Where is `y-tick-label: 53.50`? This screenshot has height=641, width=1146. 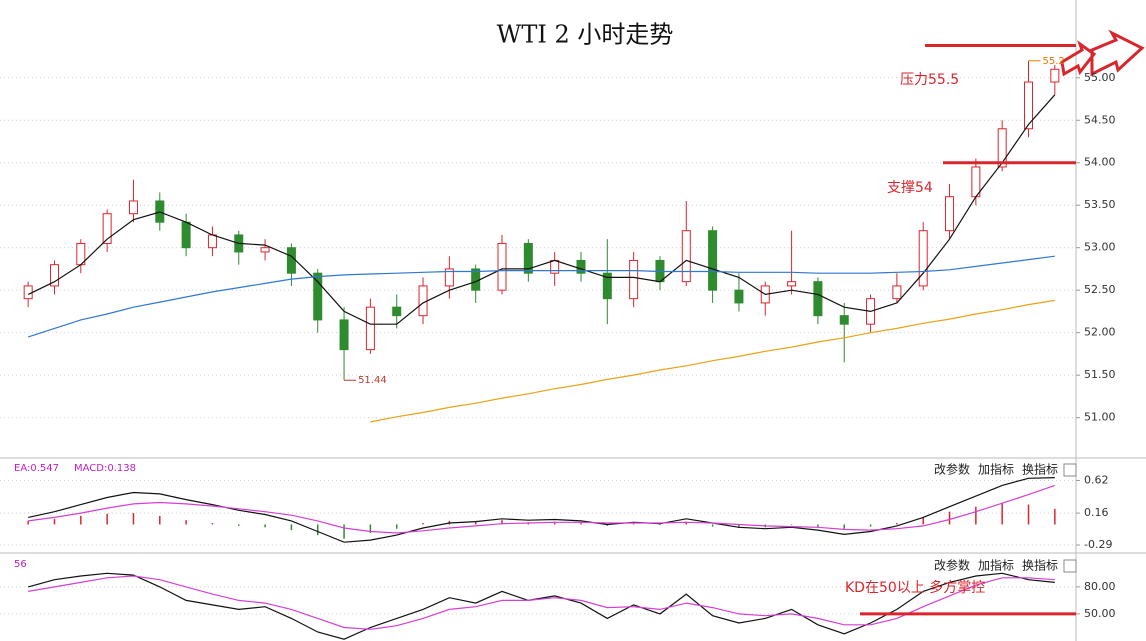 y-tick-label: 53.50 is located at coordinates (1100, 204).